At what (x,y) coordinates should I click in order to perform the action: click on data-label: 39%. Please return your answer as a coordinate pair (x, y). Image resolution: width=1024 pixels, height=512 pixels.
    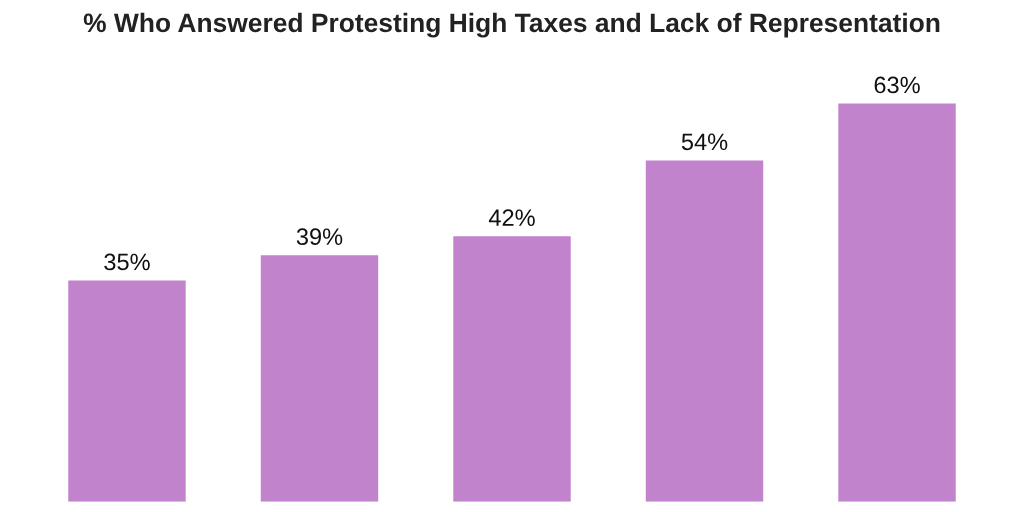
    Looking at the image, I should click on (319, 237).